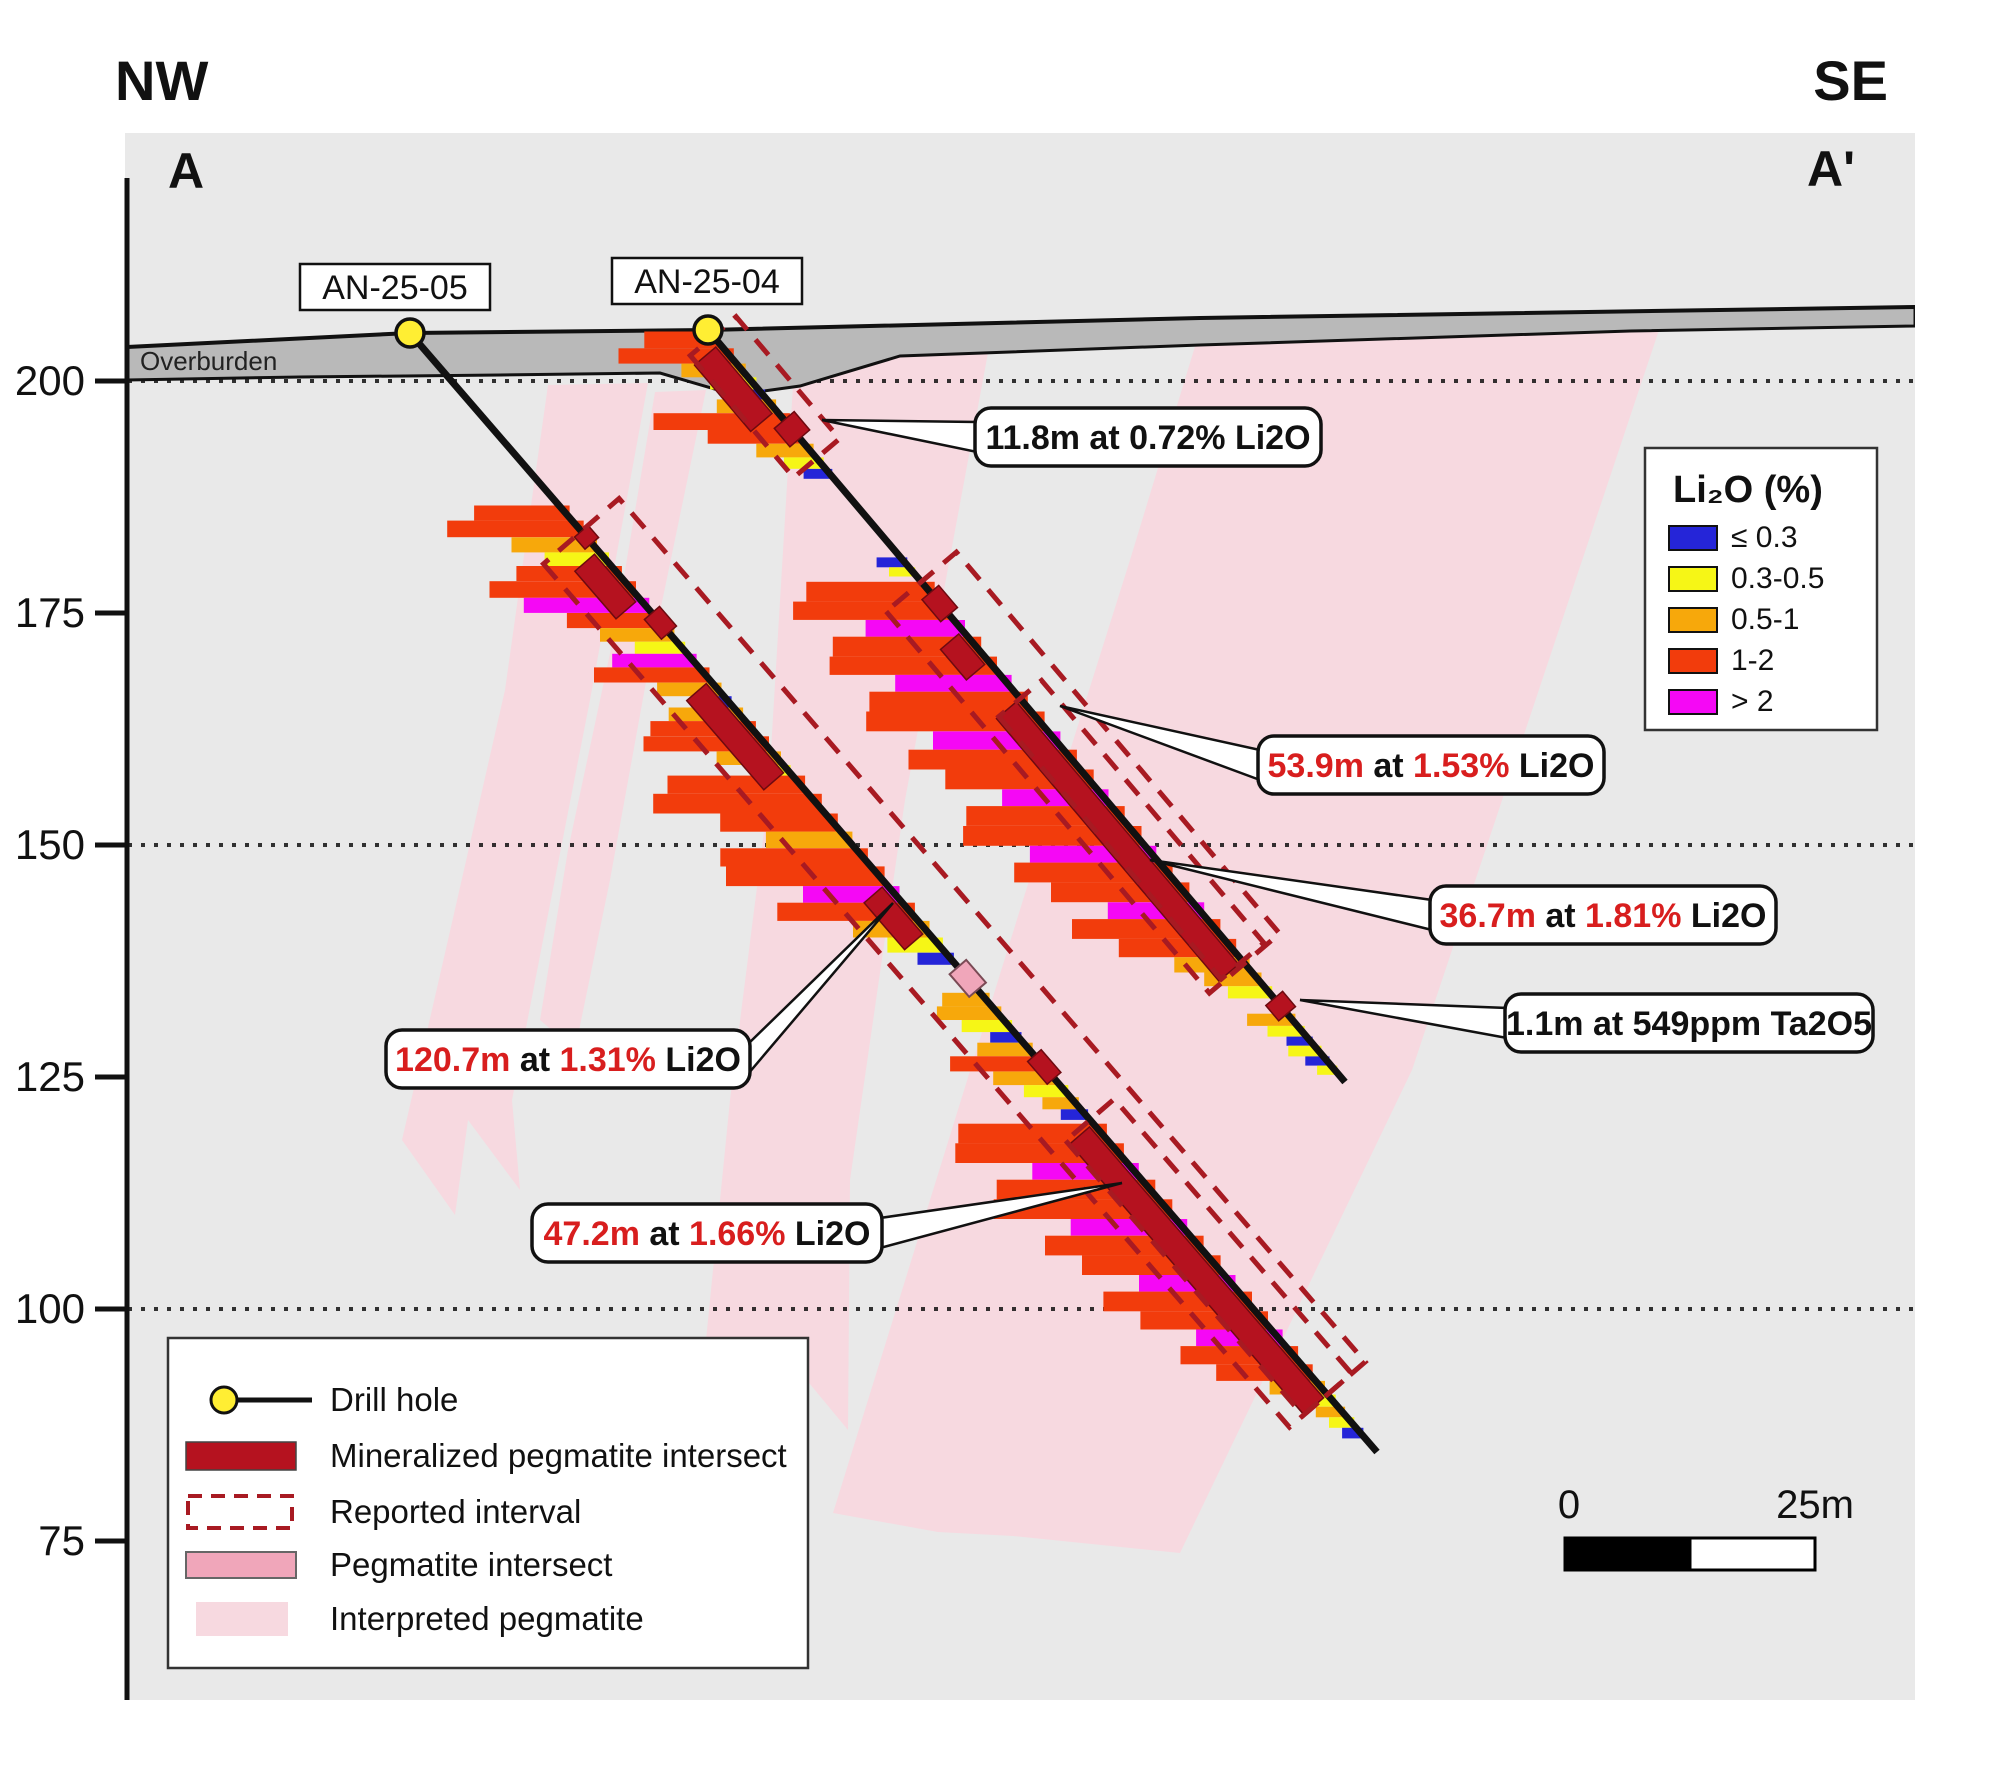  What do you see at coordinates (1748, 490) in the screenshot?
I see `grade-legend-title: Li₂O (%)` at bounding box center [1748, 490].